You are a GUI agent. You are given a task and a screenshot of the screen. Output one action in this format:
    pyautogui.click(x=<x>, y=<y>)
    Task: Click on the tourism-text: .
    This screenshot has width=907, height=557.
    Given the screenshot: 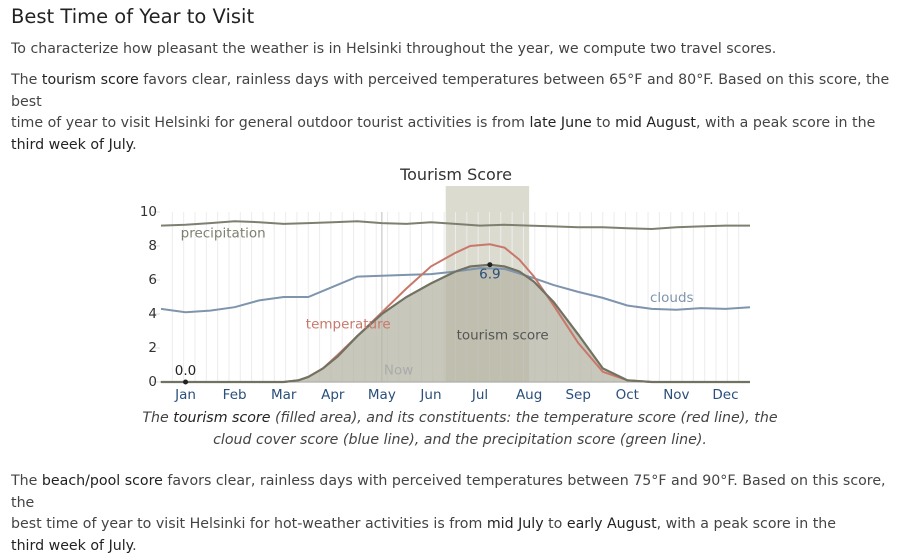 What is the action you would take?
    pyautogui.click(x=134, y=144)
    